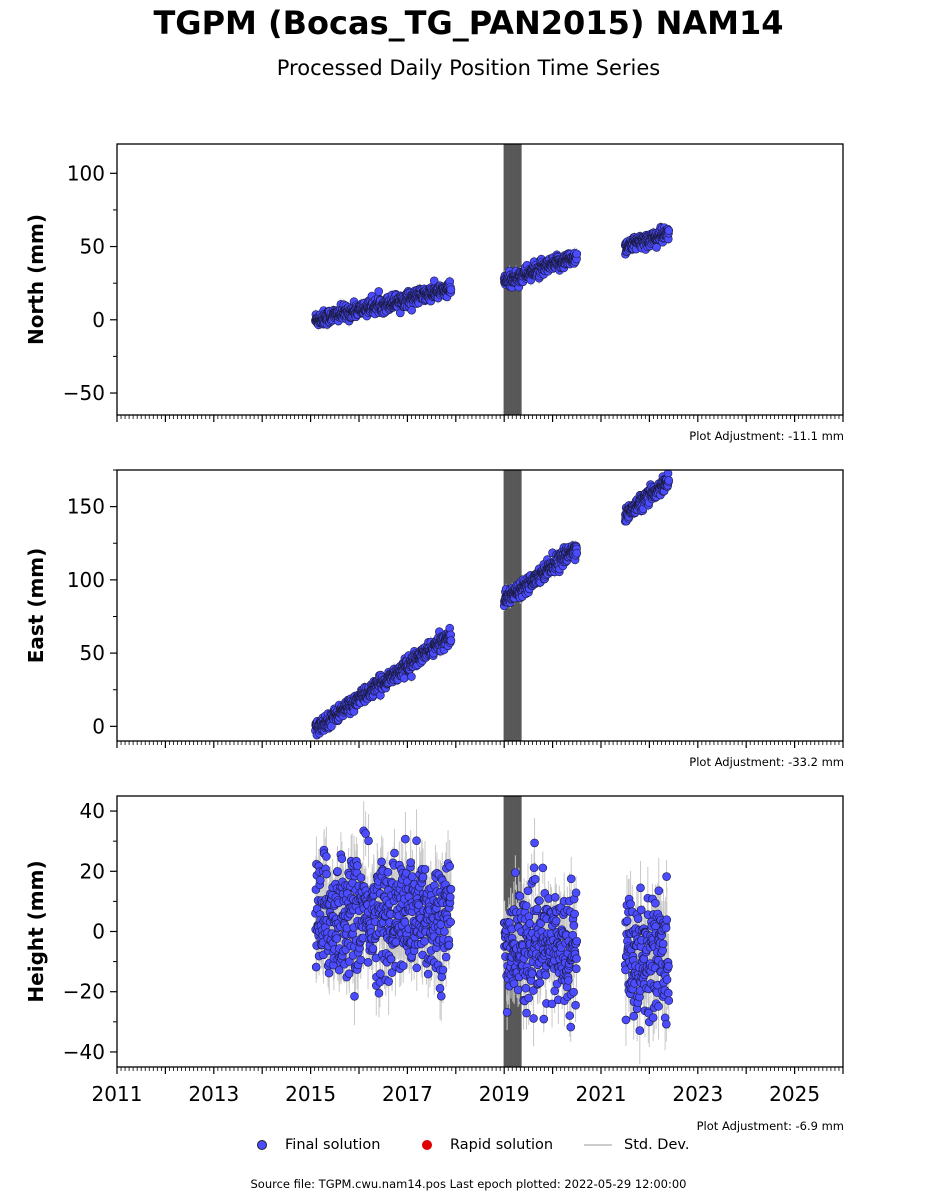 This screenshot has height=1200, width=937. Describe the element at coordinates (468, 68) in the screenshot. I see `chart-subtitle: Processed Daily Position Time Series` at that location.